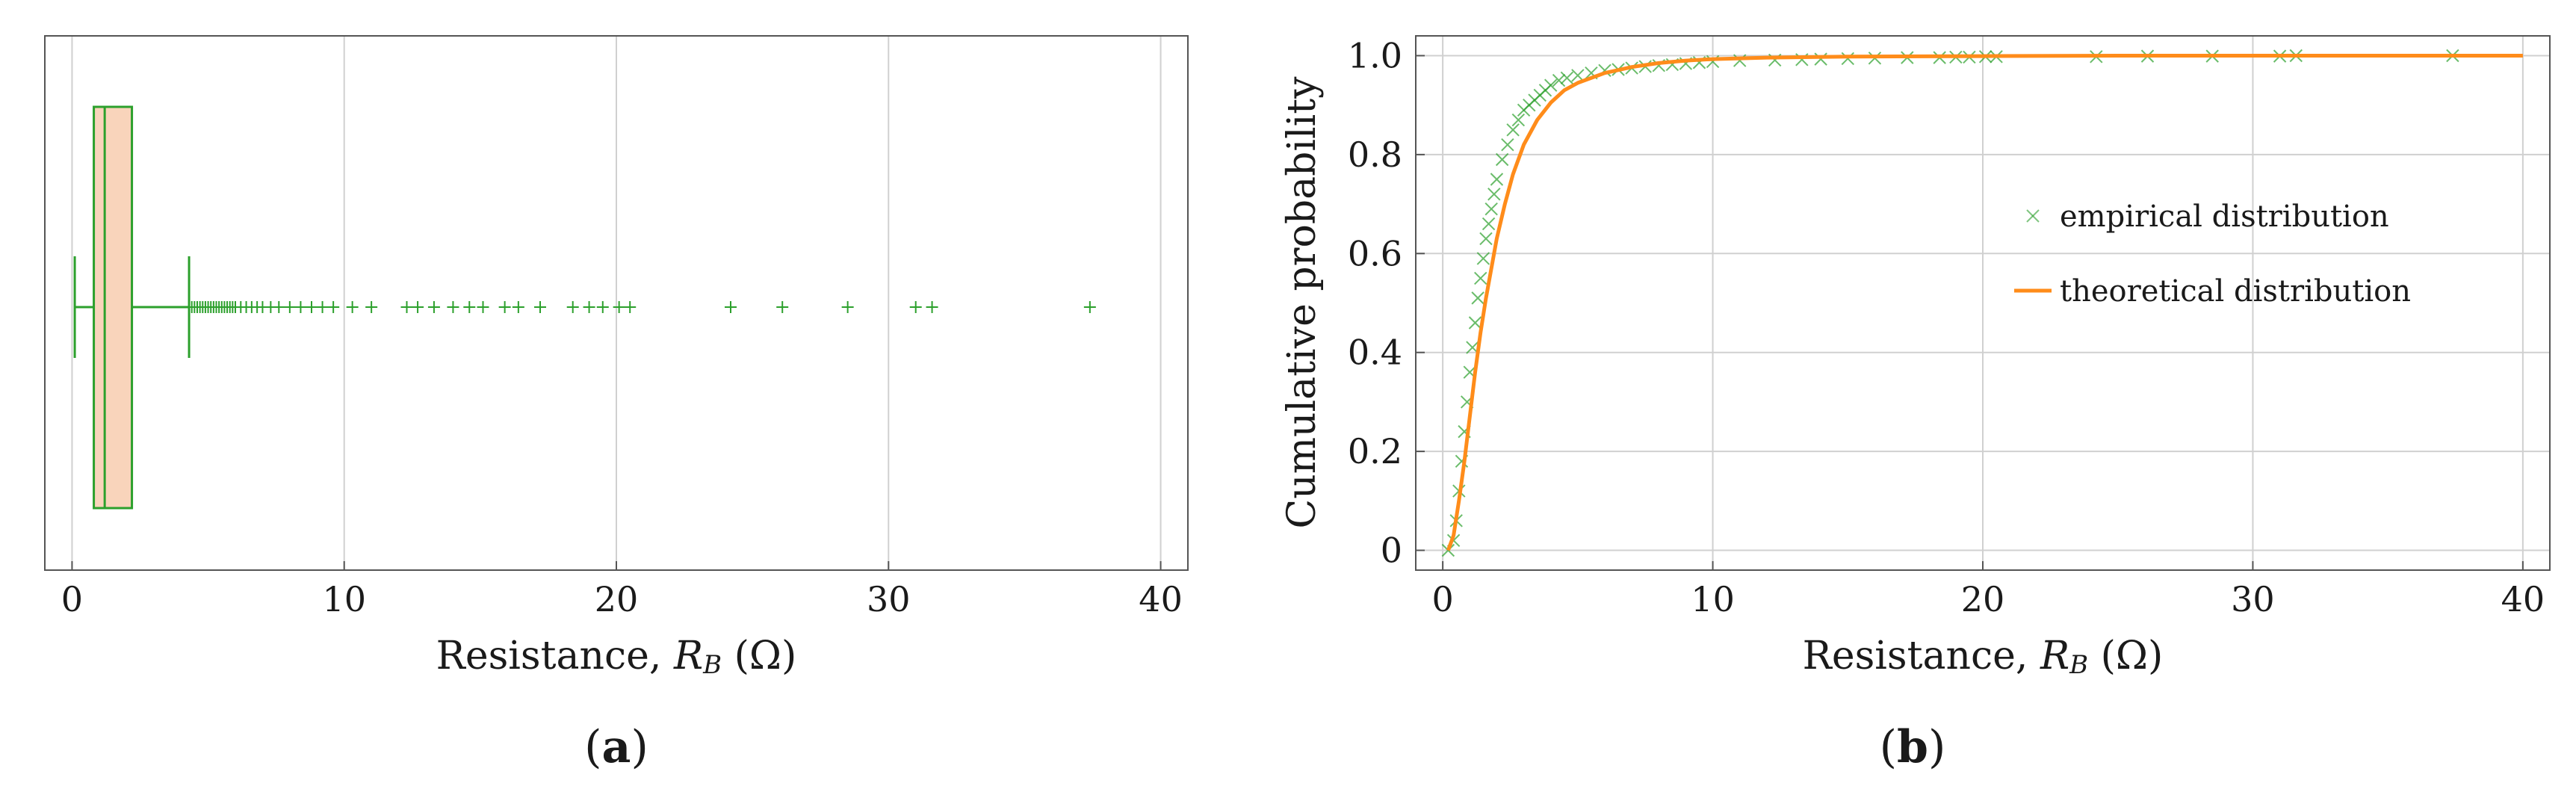 This screenshot has width=2576, height=801. What do you see at coordinates (1375, 353) in the screenshot?
I see `panel-b-y-tick-label: 0.4` at bounding box center [1375, 353].